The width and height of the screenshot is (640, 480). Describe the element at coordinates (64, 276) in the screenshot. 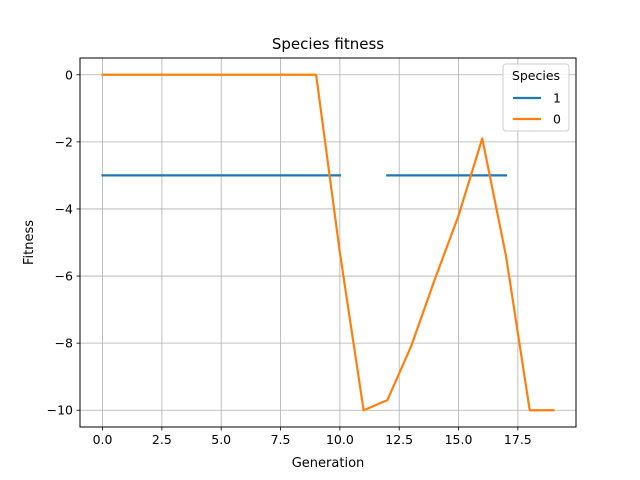

I see `y-tick-label: −6` at that location.